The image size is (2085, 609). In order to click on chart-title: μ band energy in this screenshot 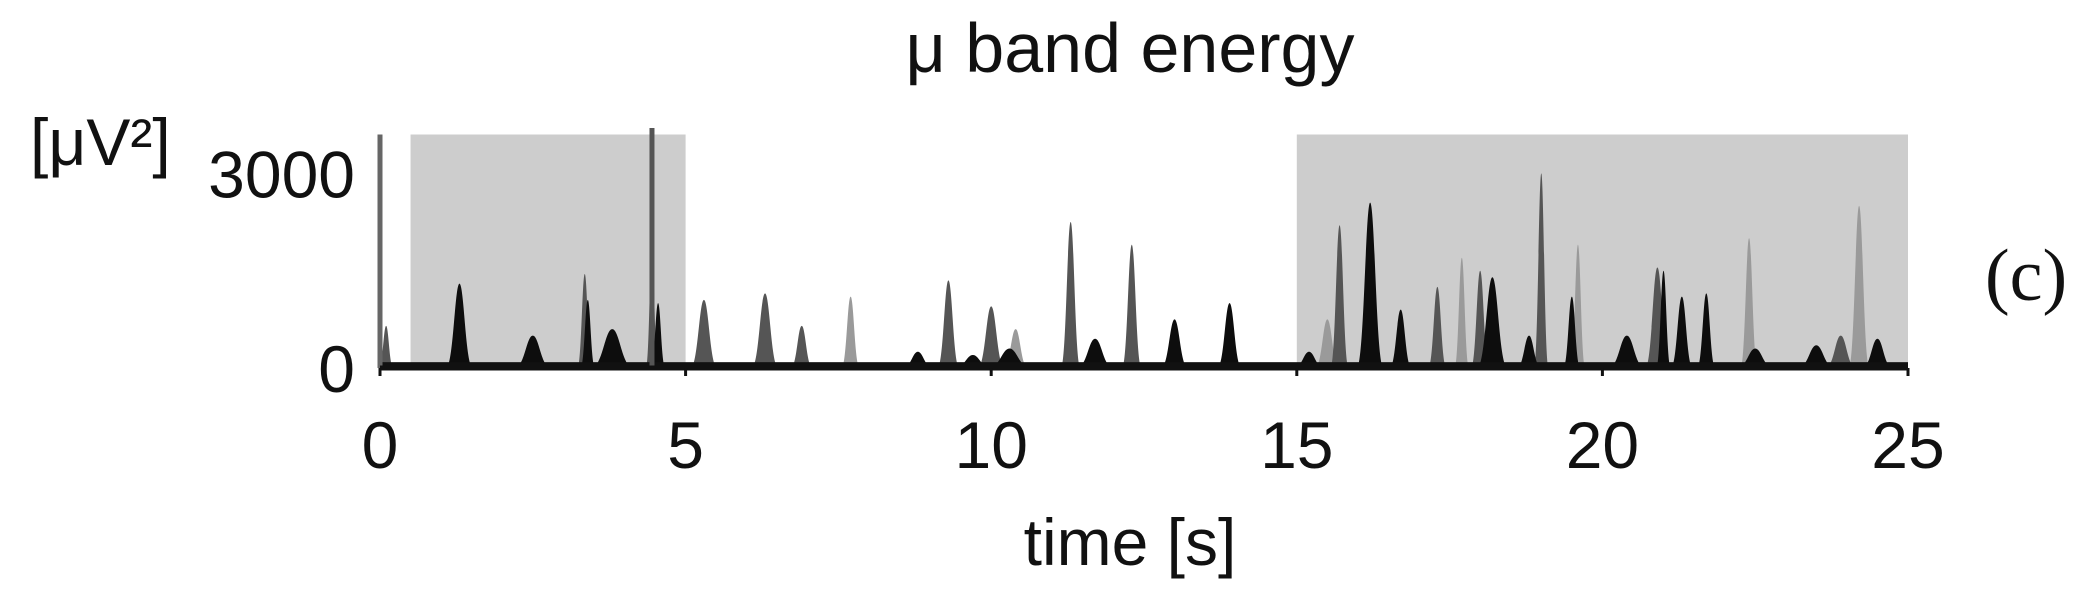, I will do `click(1130, 48)`.